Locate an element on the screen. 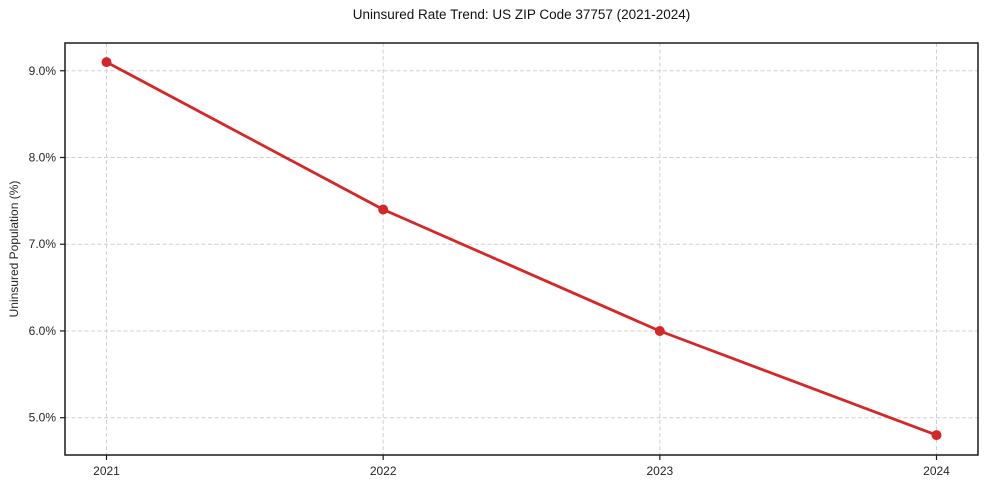  y-tick-label: 7.0% is located at coordinates (43, 244).